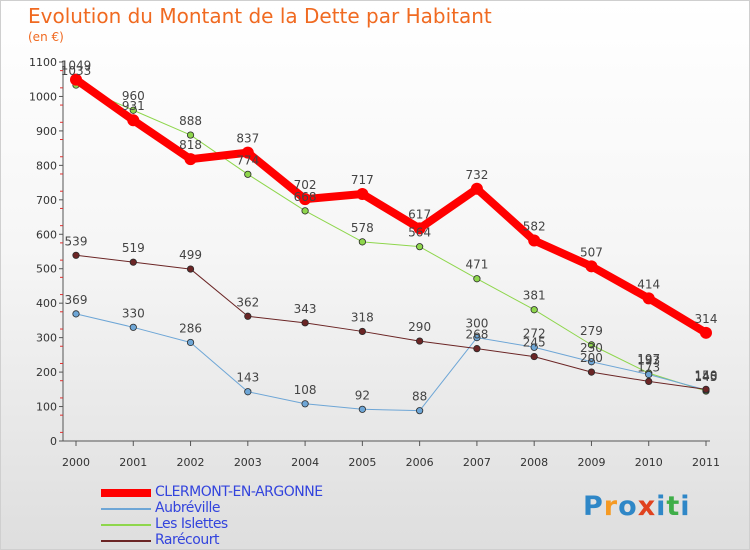 This screenshot has width=750, height=550. I want to click on data-label-clermont-en-argonne: 702, so click(305, 185).